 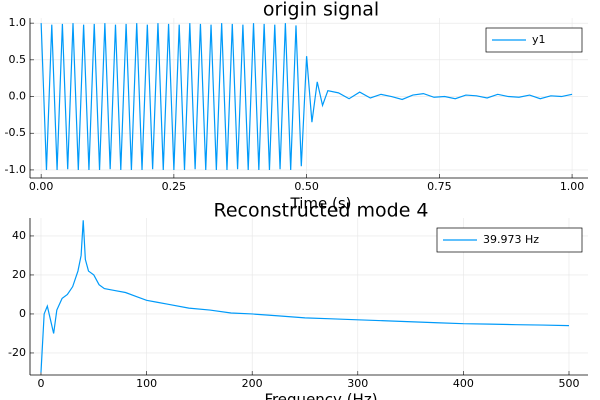 What do you see at coordinates (18, 96) in the screenshot?
I see `y-tick-label: 0.0` at bounding box center [18, 96].